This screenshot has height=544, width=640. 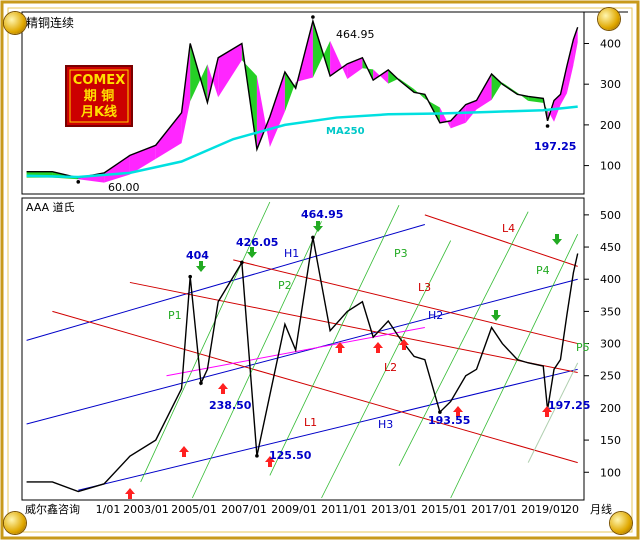 What do you see at coordinates (405, 302) in the screenshot?
I see `trend-line-l3` at bounding box center [405, 302].